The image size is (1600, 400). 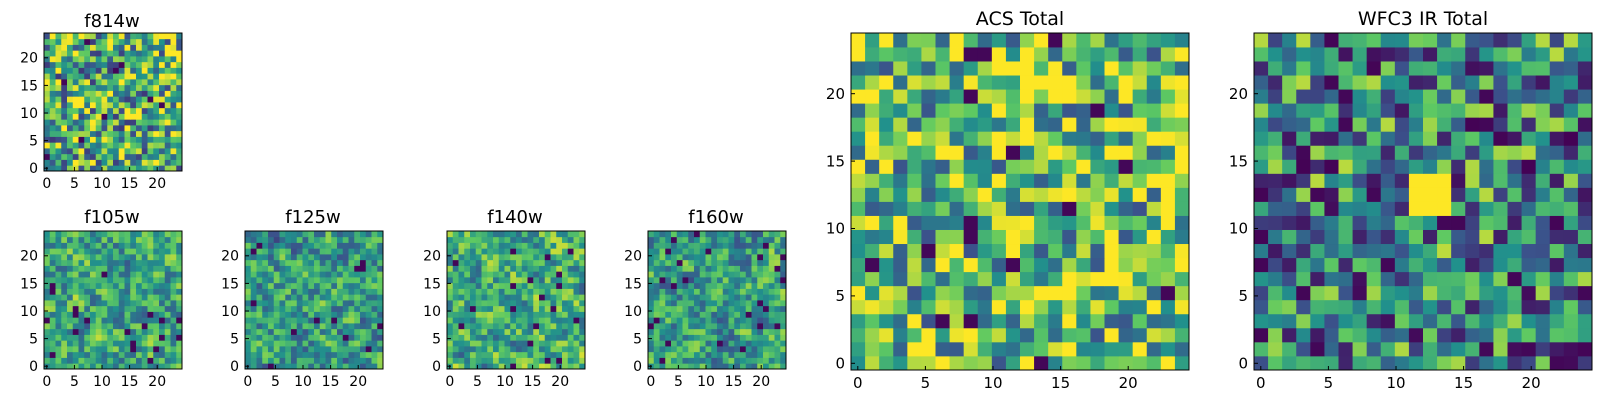 I want to click on x-tick-label: 15, so click(x=1463, y=383).